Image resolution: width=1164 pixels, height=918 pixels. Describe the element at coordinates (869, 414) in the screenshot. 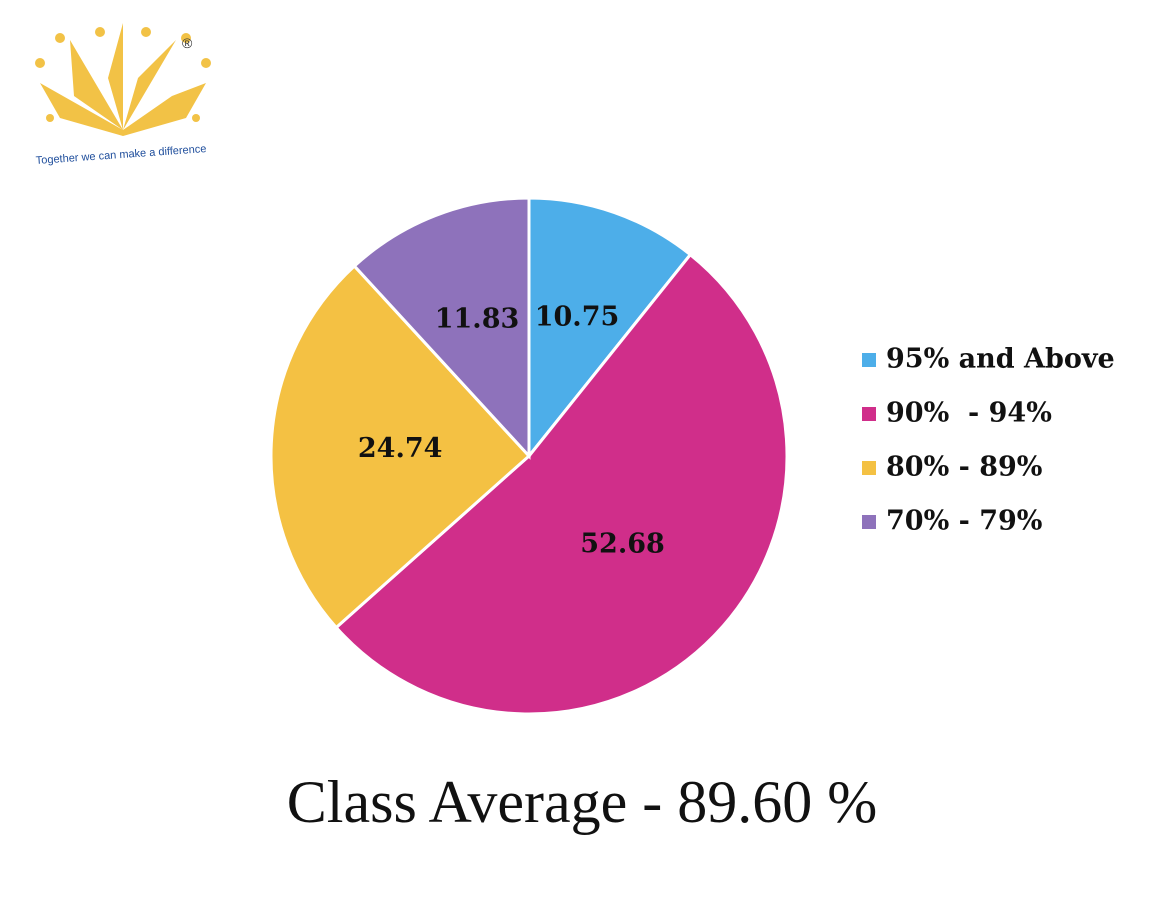

I see `legend-swatch-90pct-94pct` at that location.